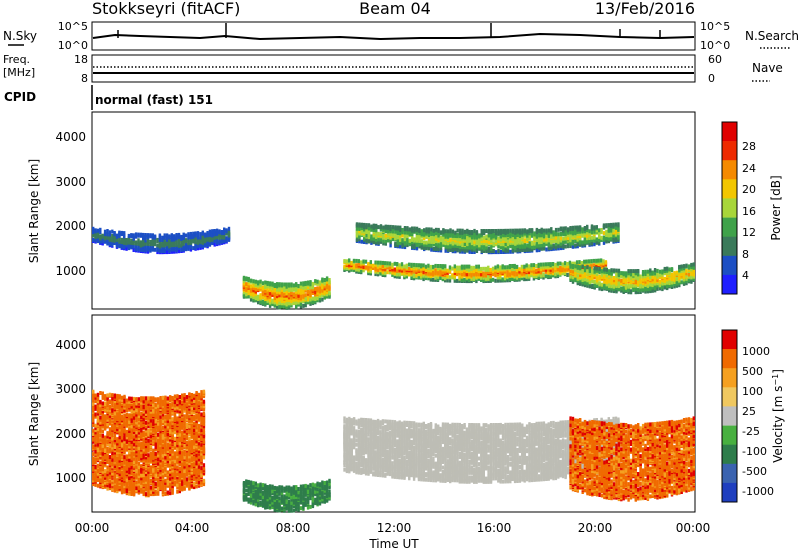 This screenshot has height=554, width=800. Describe the element at coordinates (776, 207) in the screenshot. I see `power-cbar-label: Power [dB]` at that location.